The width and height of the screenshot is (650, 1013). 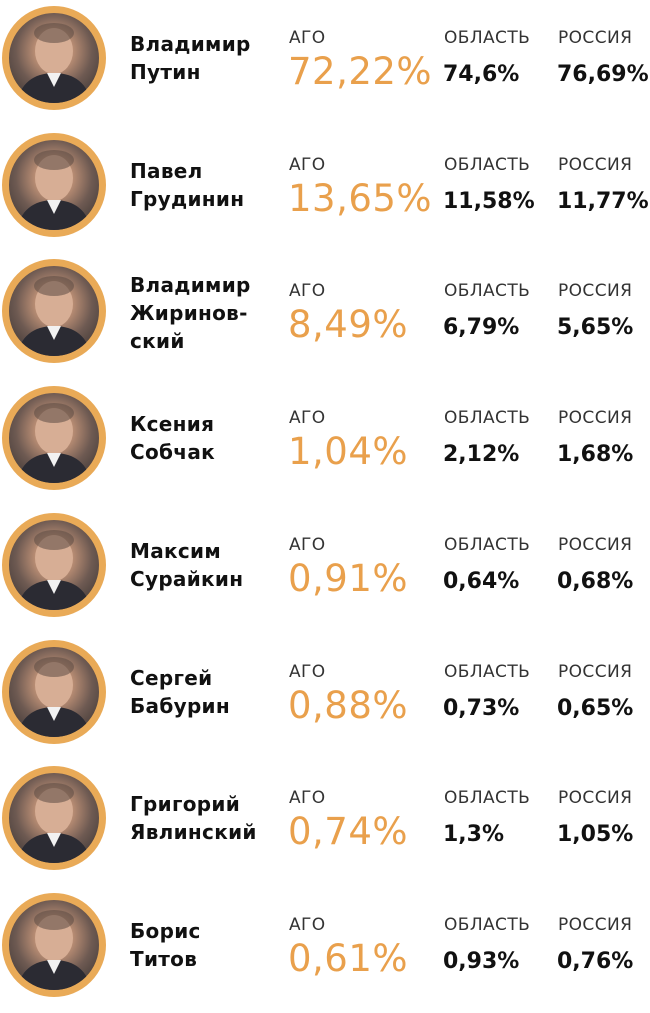 I want to click on candidate-name-line: Бабурин, so click(x=180, y=706).